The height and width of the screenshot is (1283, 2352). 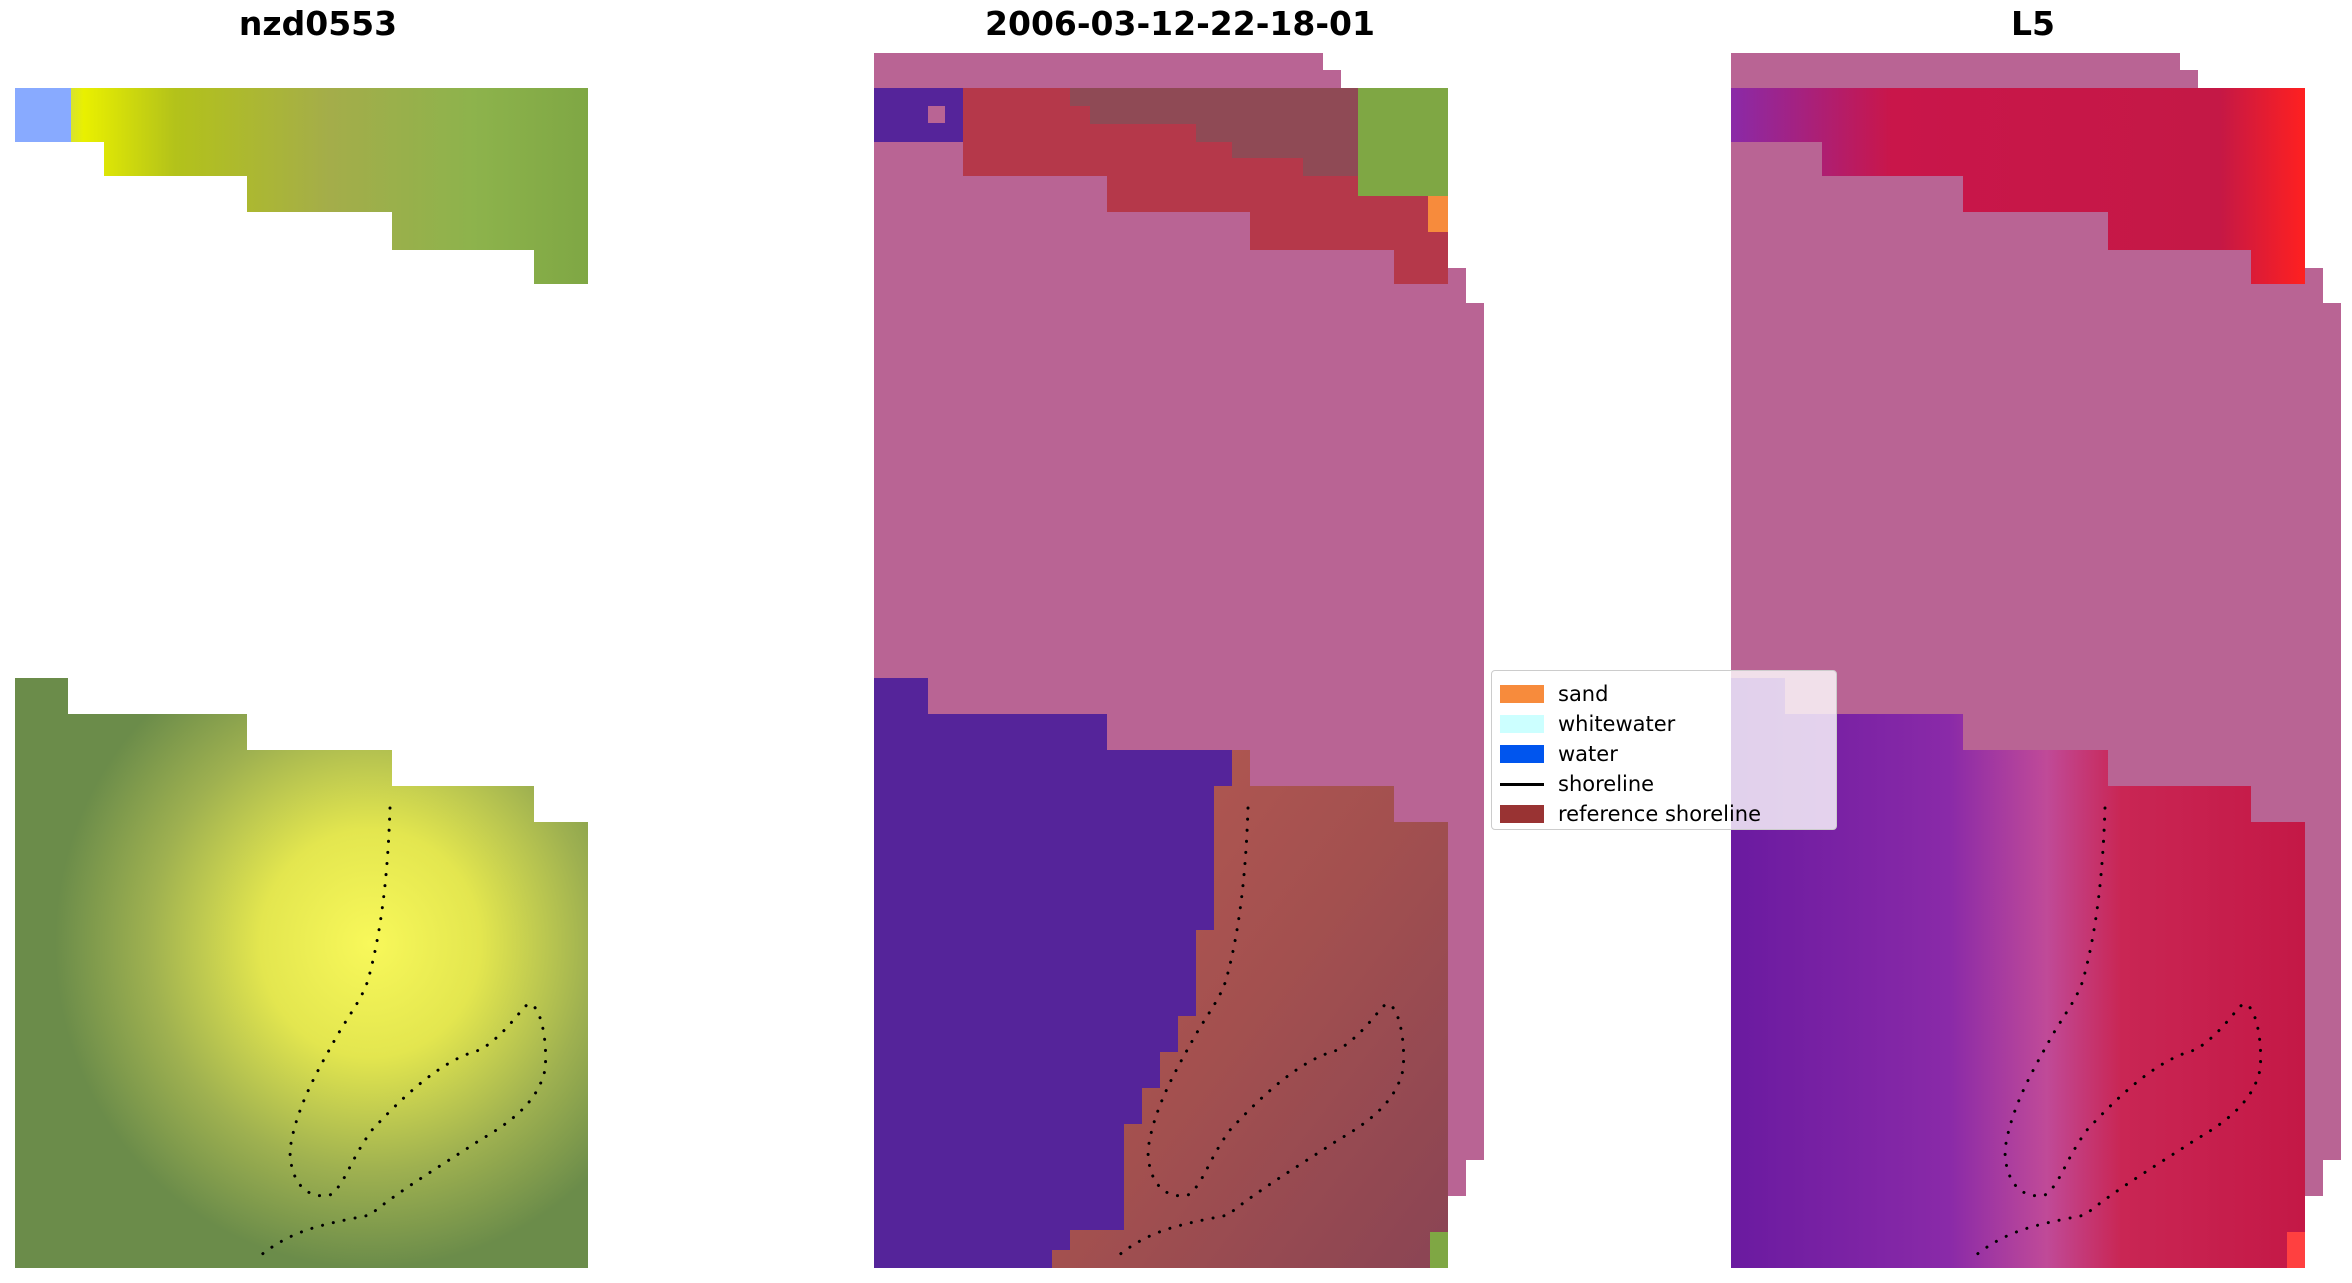 What do you see at coordinates (1438, 214) in the screenshot?
I see `class-sand-patch` at bounding box center [1438, 214].